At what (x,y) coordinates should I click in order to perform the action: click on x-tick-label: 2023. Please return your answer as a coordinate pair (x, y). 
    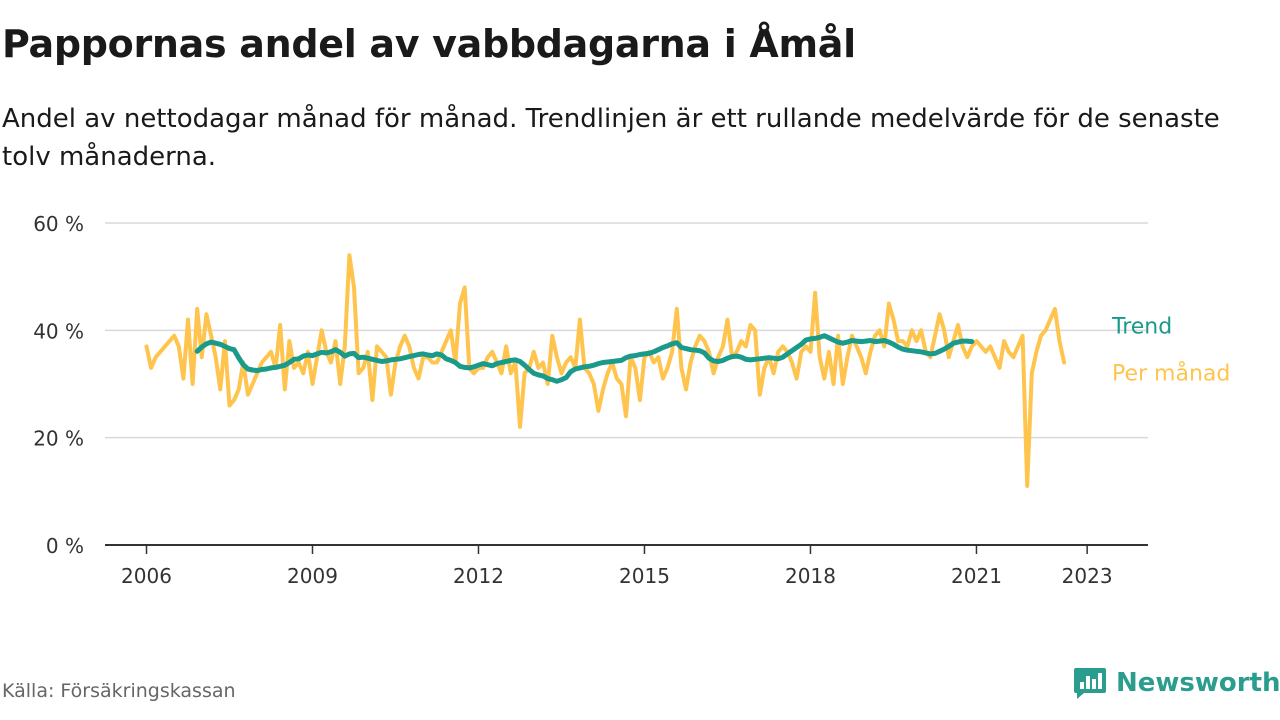
    Looking at the image, I should click on (1087, 576).